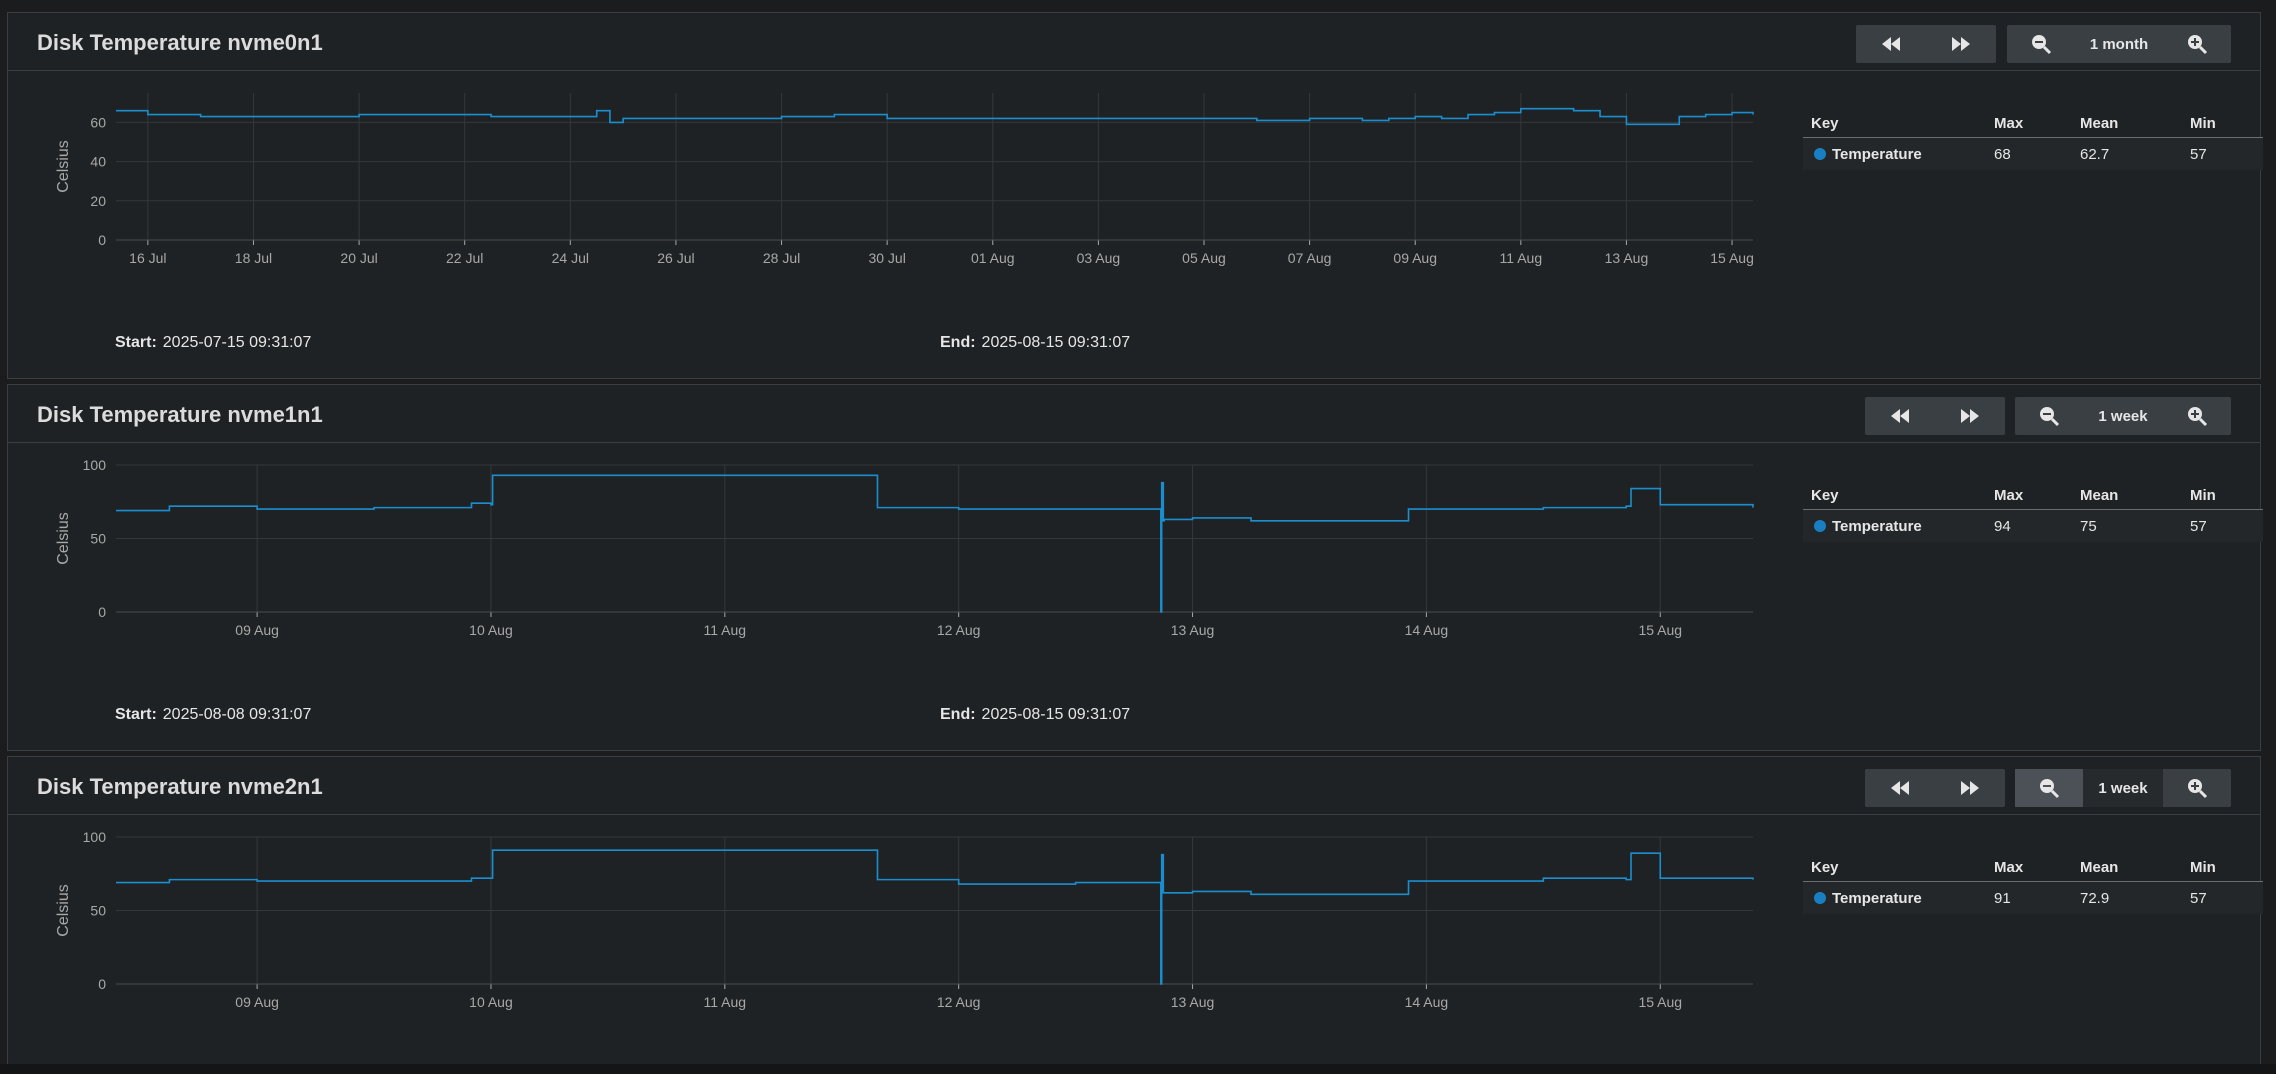  Describe the element at coordinates (1134, 786) in the screenshot. I see `card-header: Disk Temperature nvme2n1 1 week` at that location.